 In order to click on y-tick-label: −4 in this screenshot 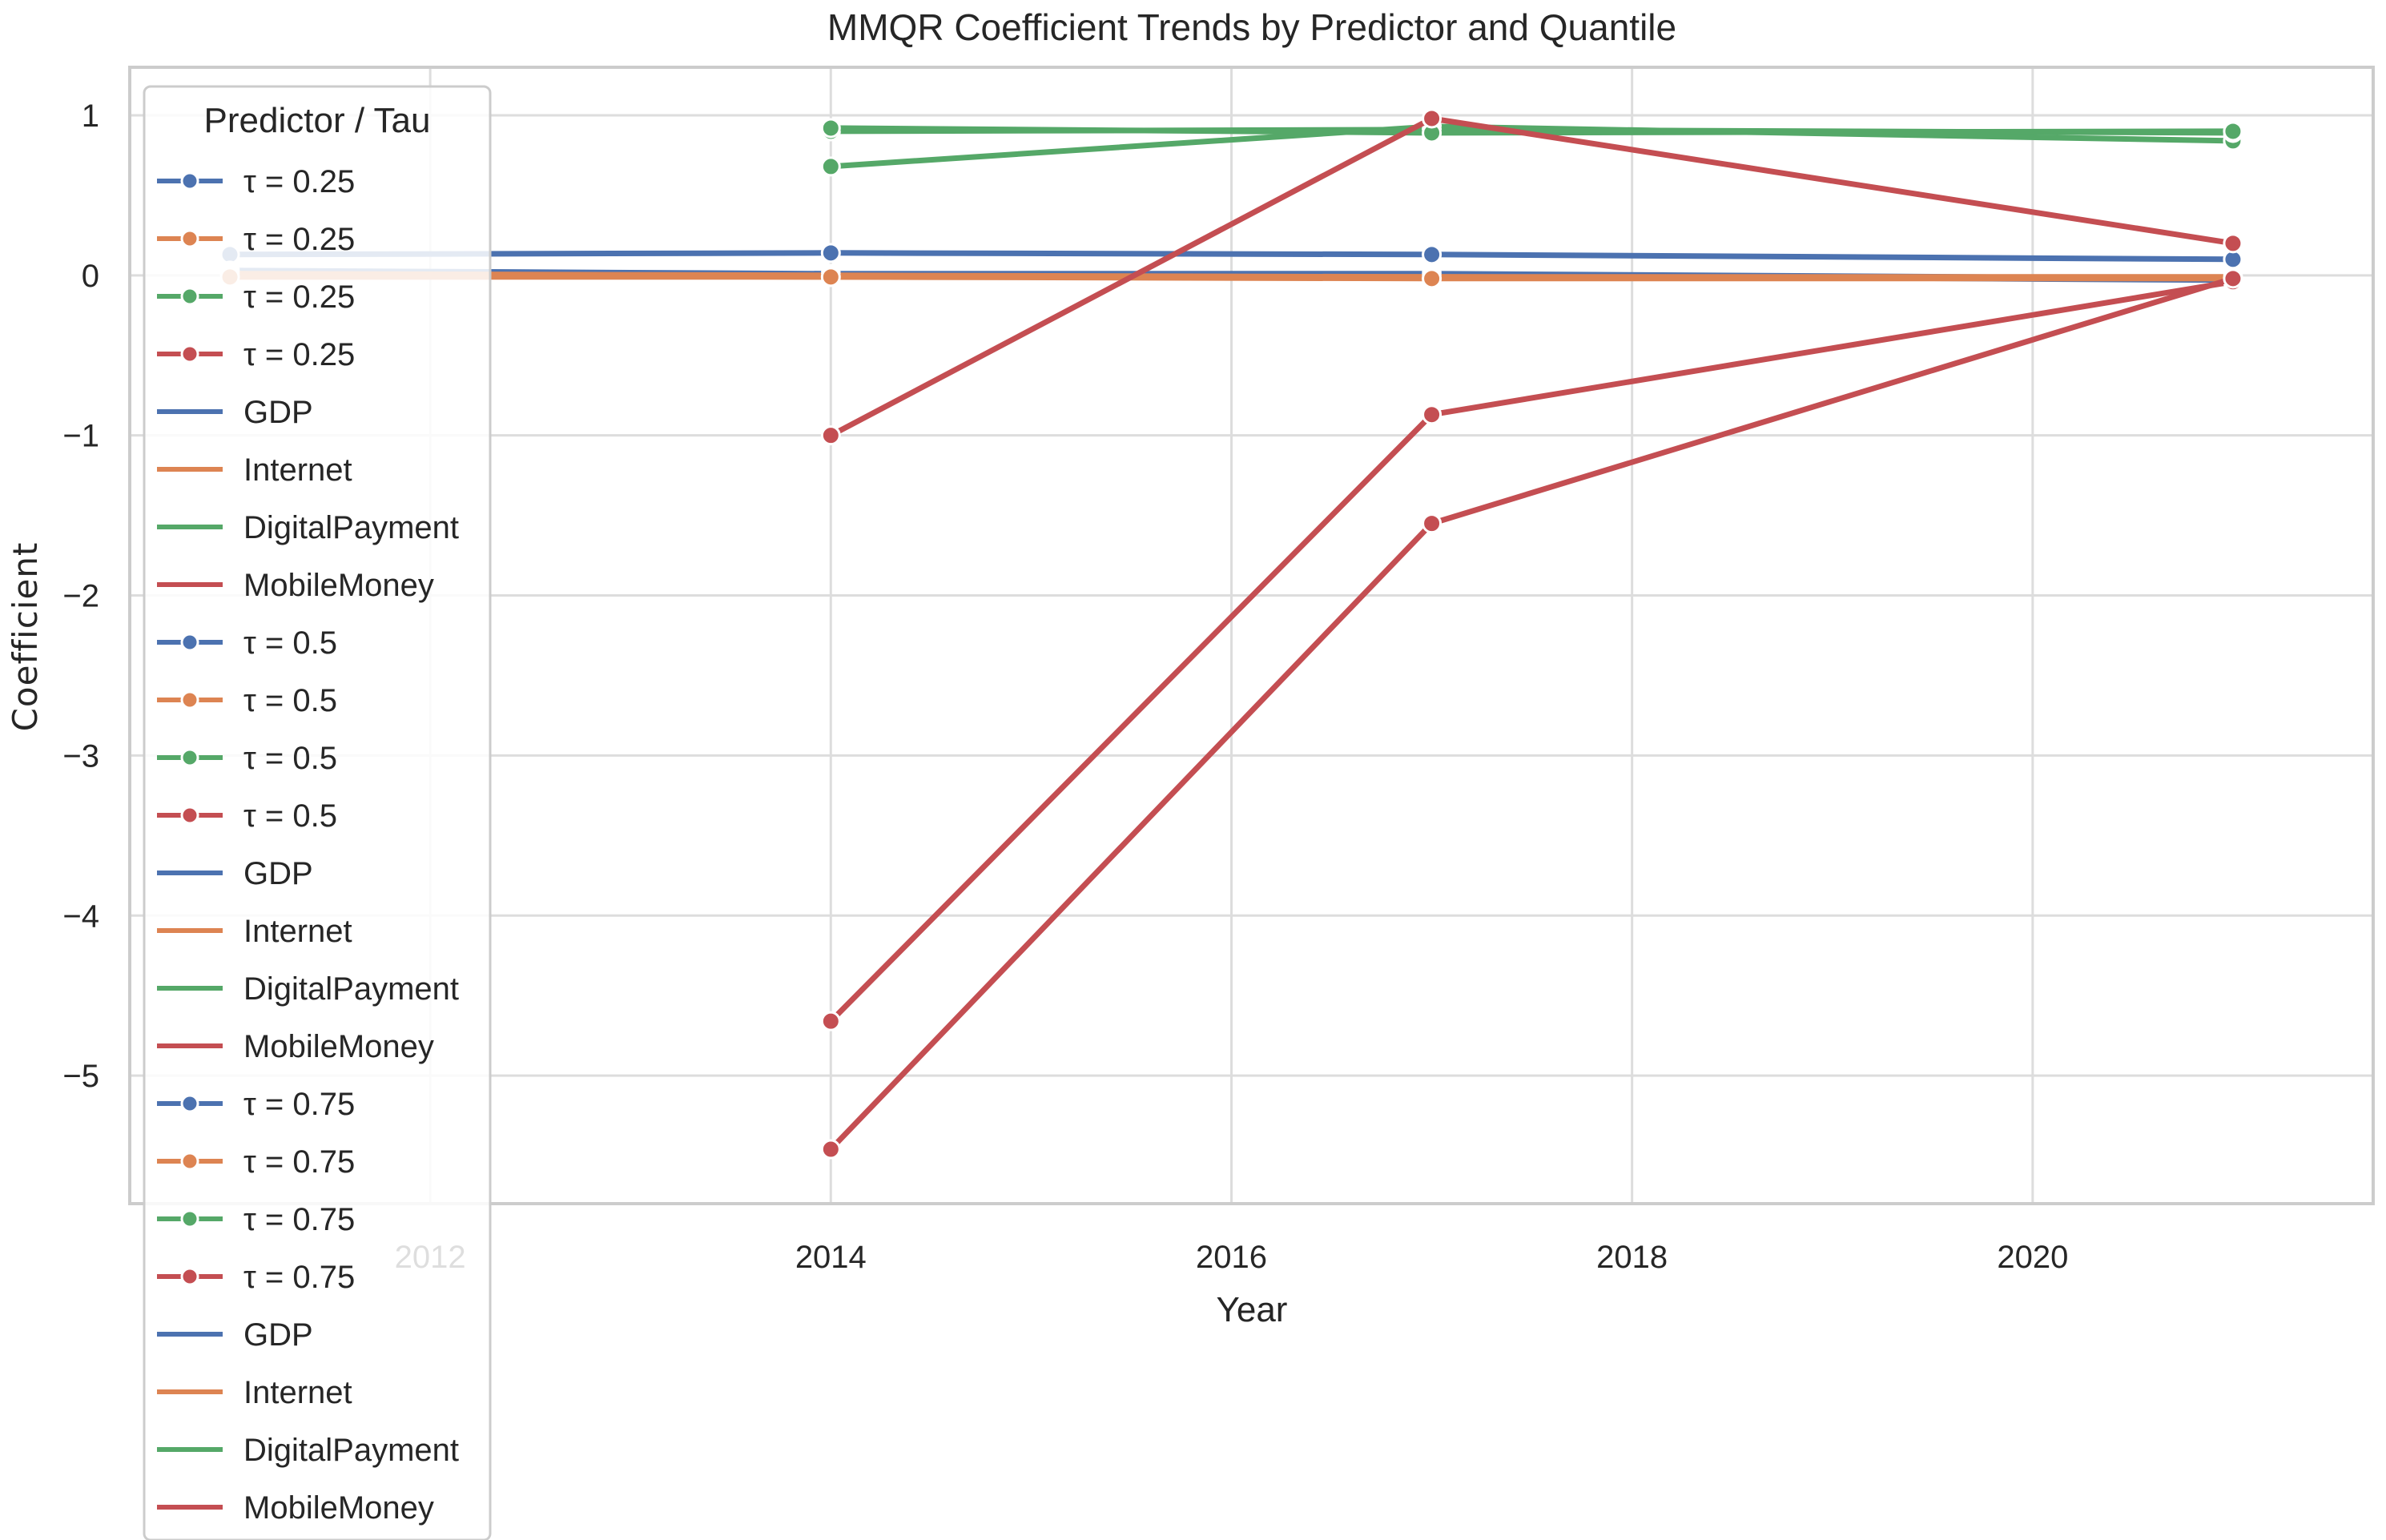, I will do `click(80, 916)`.